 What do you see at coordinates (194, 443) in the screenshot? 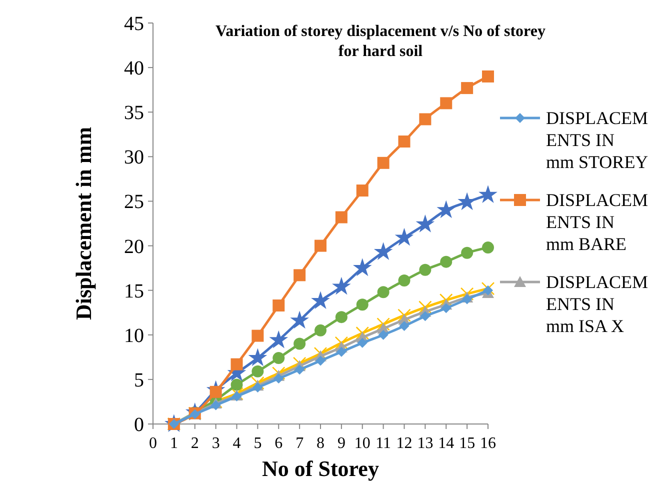
I see `x-tick-label: 2` at bounding box center [194, 443].